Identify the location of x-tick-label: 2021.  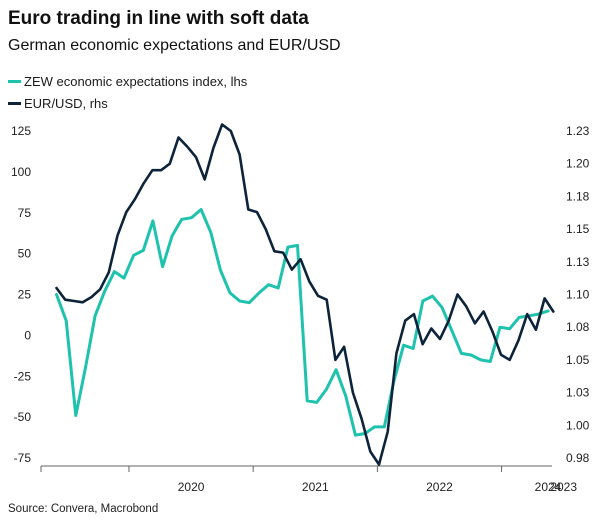
(315, 487).